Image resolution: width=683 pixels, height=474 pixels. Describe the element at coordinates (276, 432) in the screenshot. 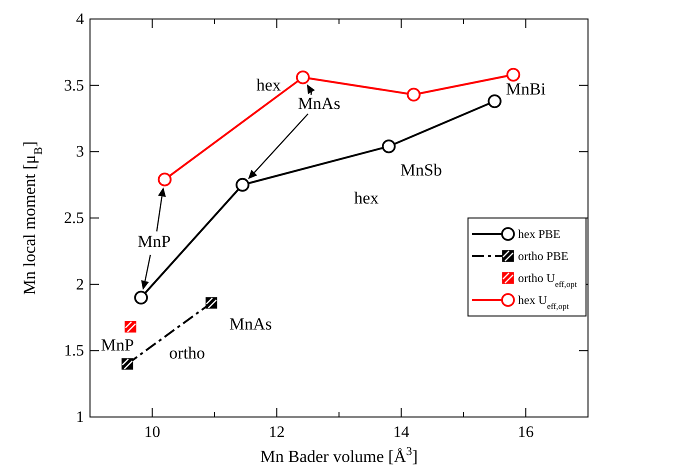

I see `x-tick-label: 12` at that location.